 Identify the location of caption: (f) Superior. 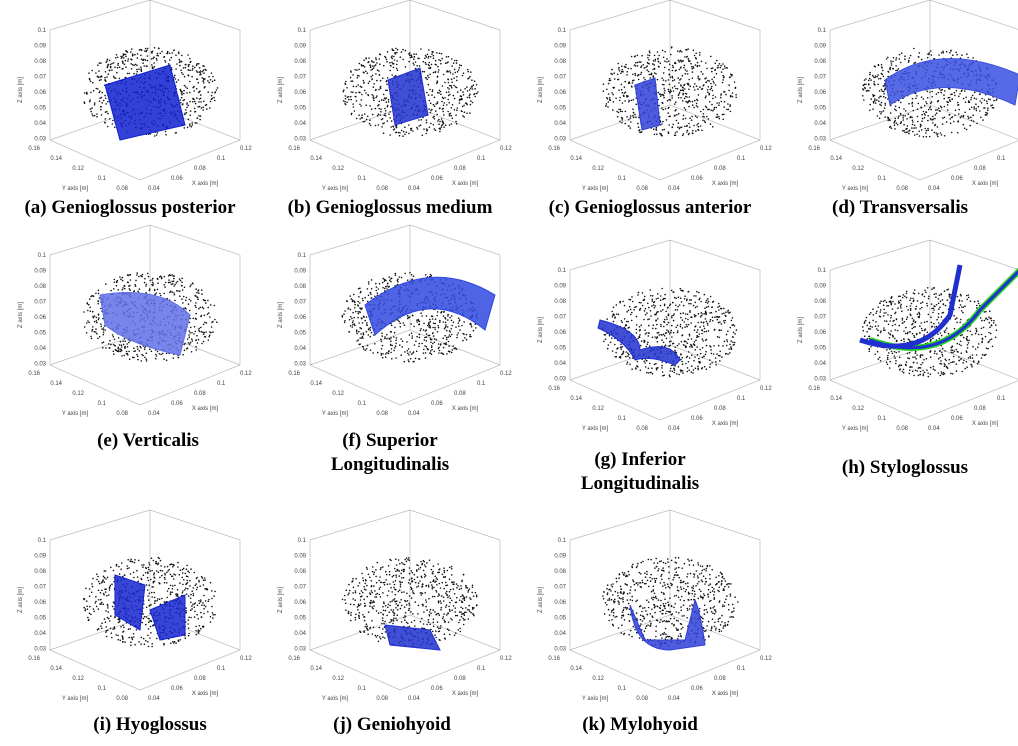
(390, 440).